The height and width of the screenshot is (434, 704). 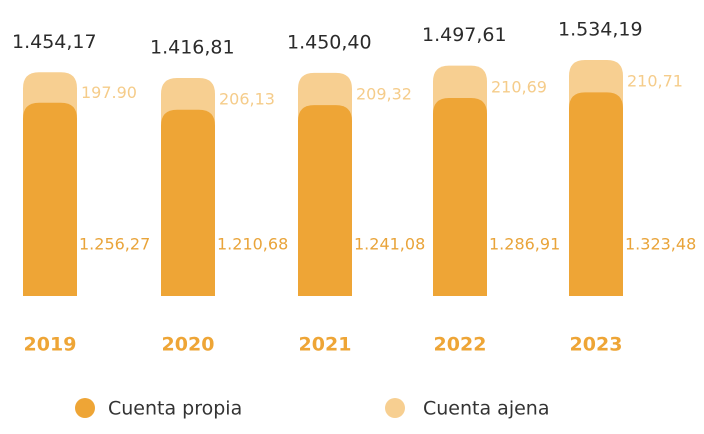 What do you see at coordinates (389, 244) in the screenshot?
I see `value-label: 1.241,08` at bounding box center [389, 244].